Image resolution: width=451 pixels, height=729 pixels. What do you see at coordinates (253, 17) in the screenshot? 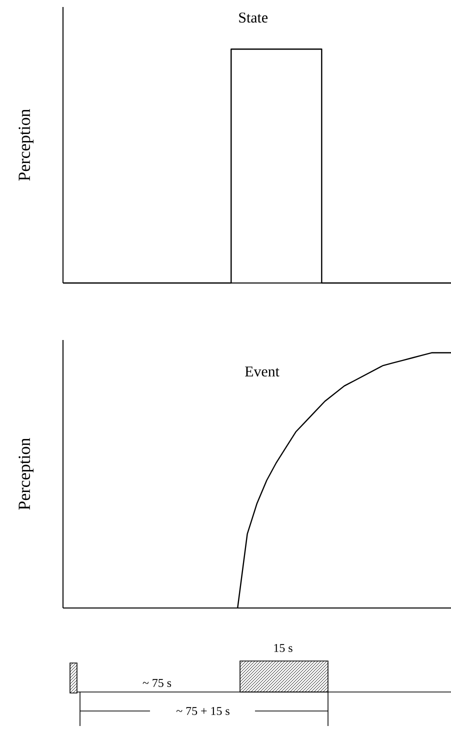
I see `chart-title: State` at bounding box center [253, 17].